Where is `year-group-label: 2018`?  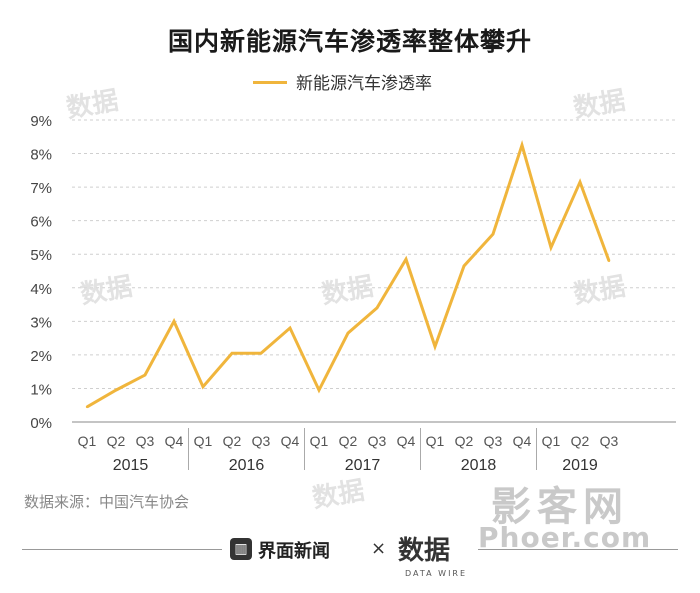 year-group-label: 2018 is located at coordinates (479, 465).